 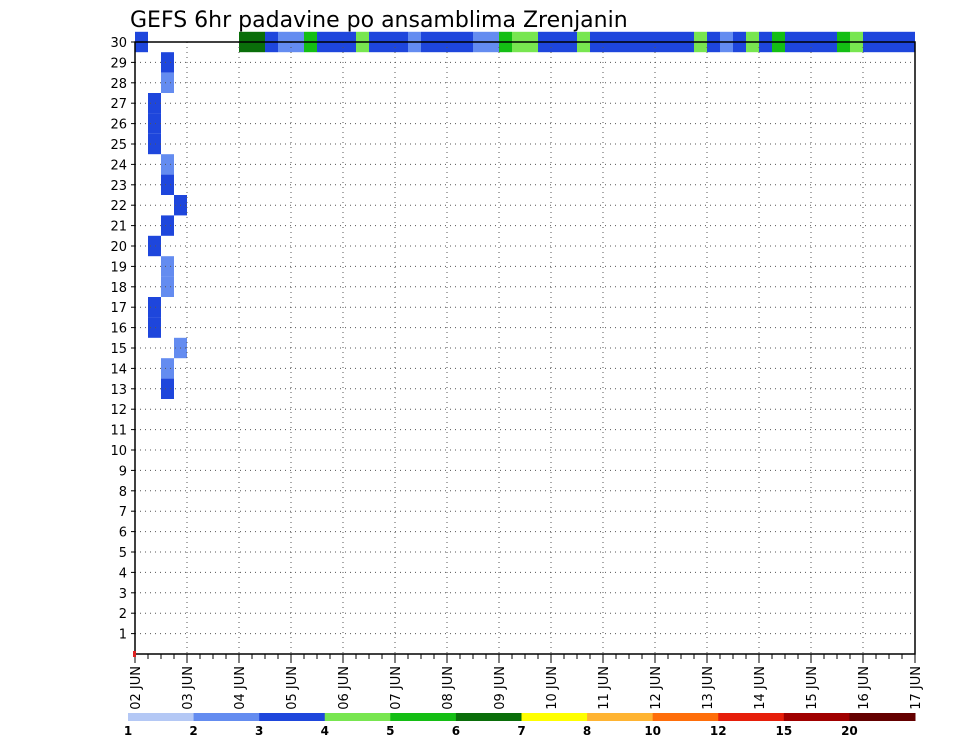 I want to click on x-tick-label: 03 JUN, so click(x=188, y=688).